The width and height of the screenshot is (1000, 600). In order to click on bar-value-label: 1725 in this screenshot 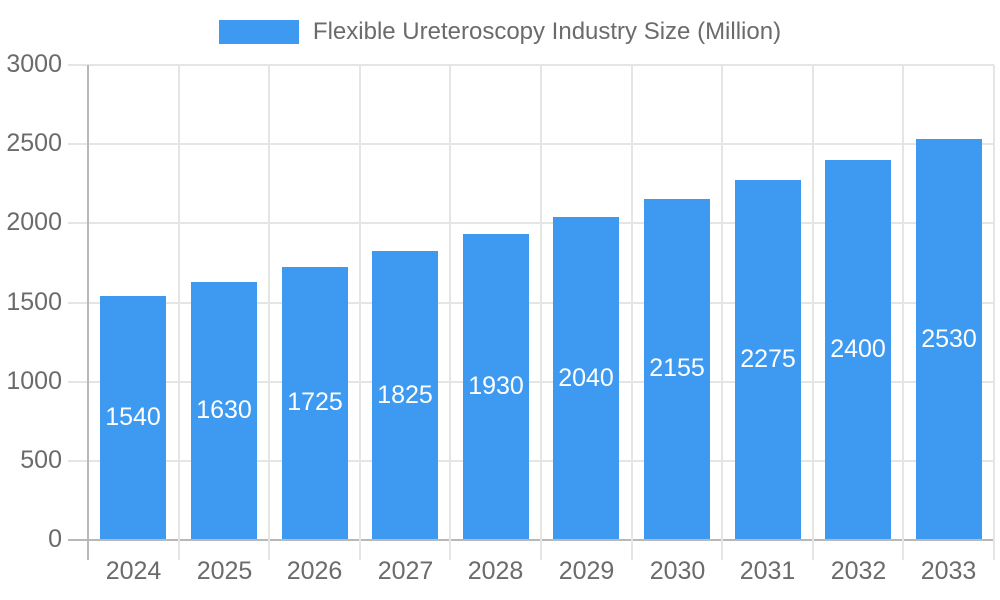, I will do `click(315, 402)`.